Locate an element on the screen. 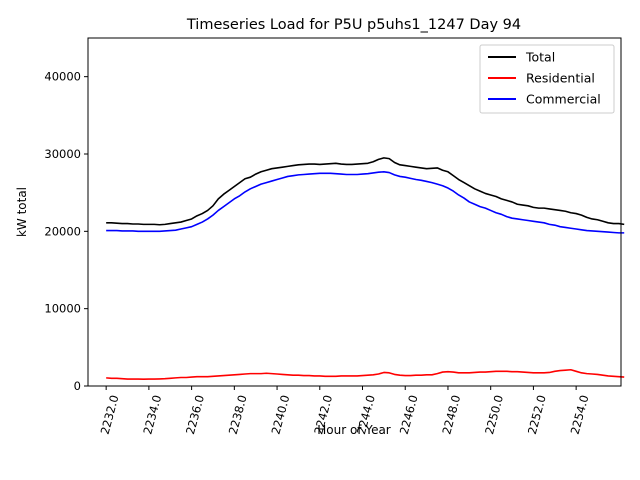  y-tick-label: 40000 is located at coordinates (62, 77).